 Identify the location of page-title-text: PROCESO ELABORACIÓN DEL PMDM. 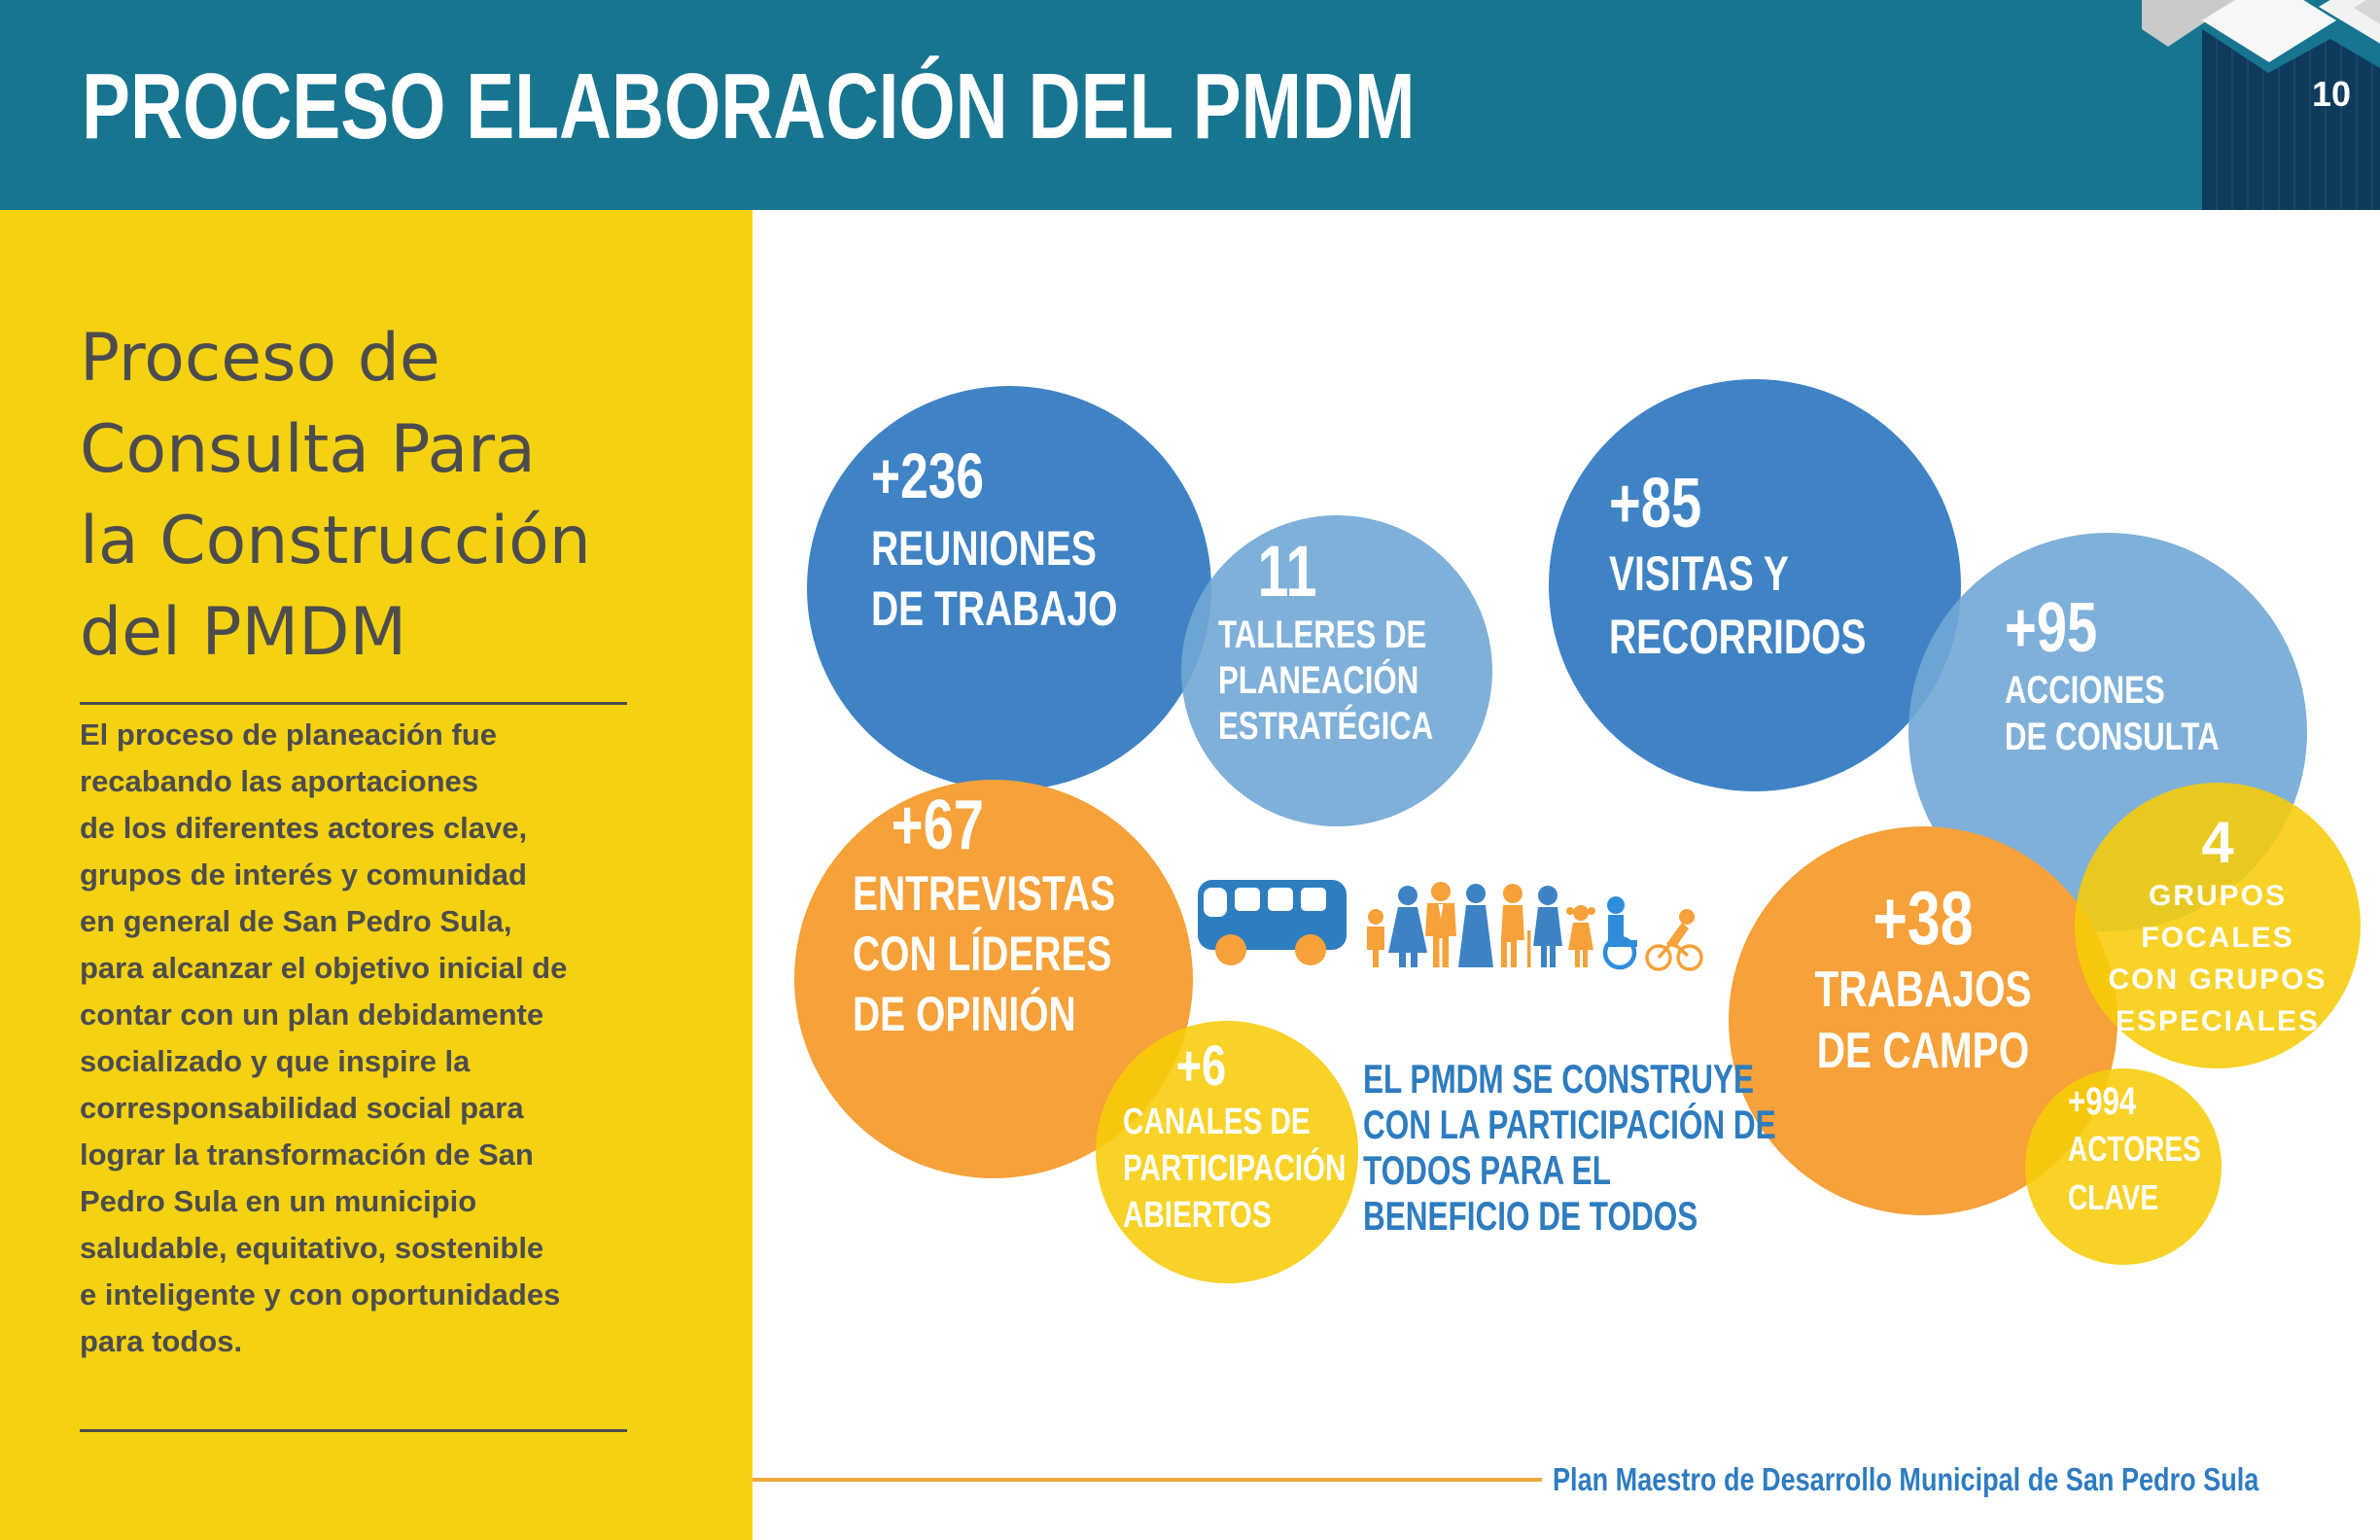
(749, 106).